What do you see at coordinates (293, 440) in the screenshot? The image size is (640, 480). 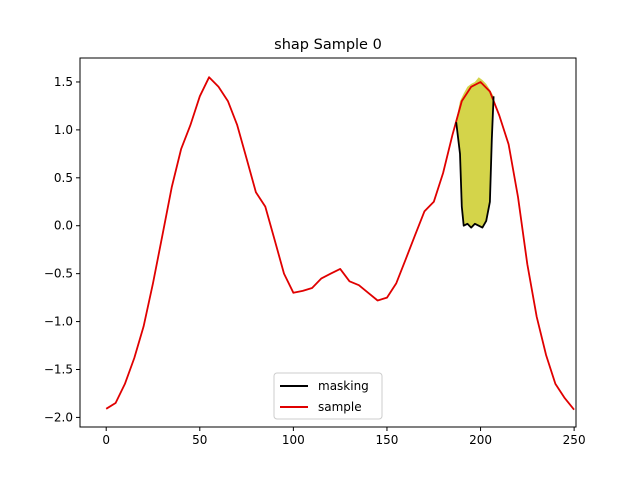 I see `x-tick-label: 100` at bounding box center [293, 440].